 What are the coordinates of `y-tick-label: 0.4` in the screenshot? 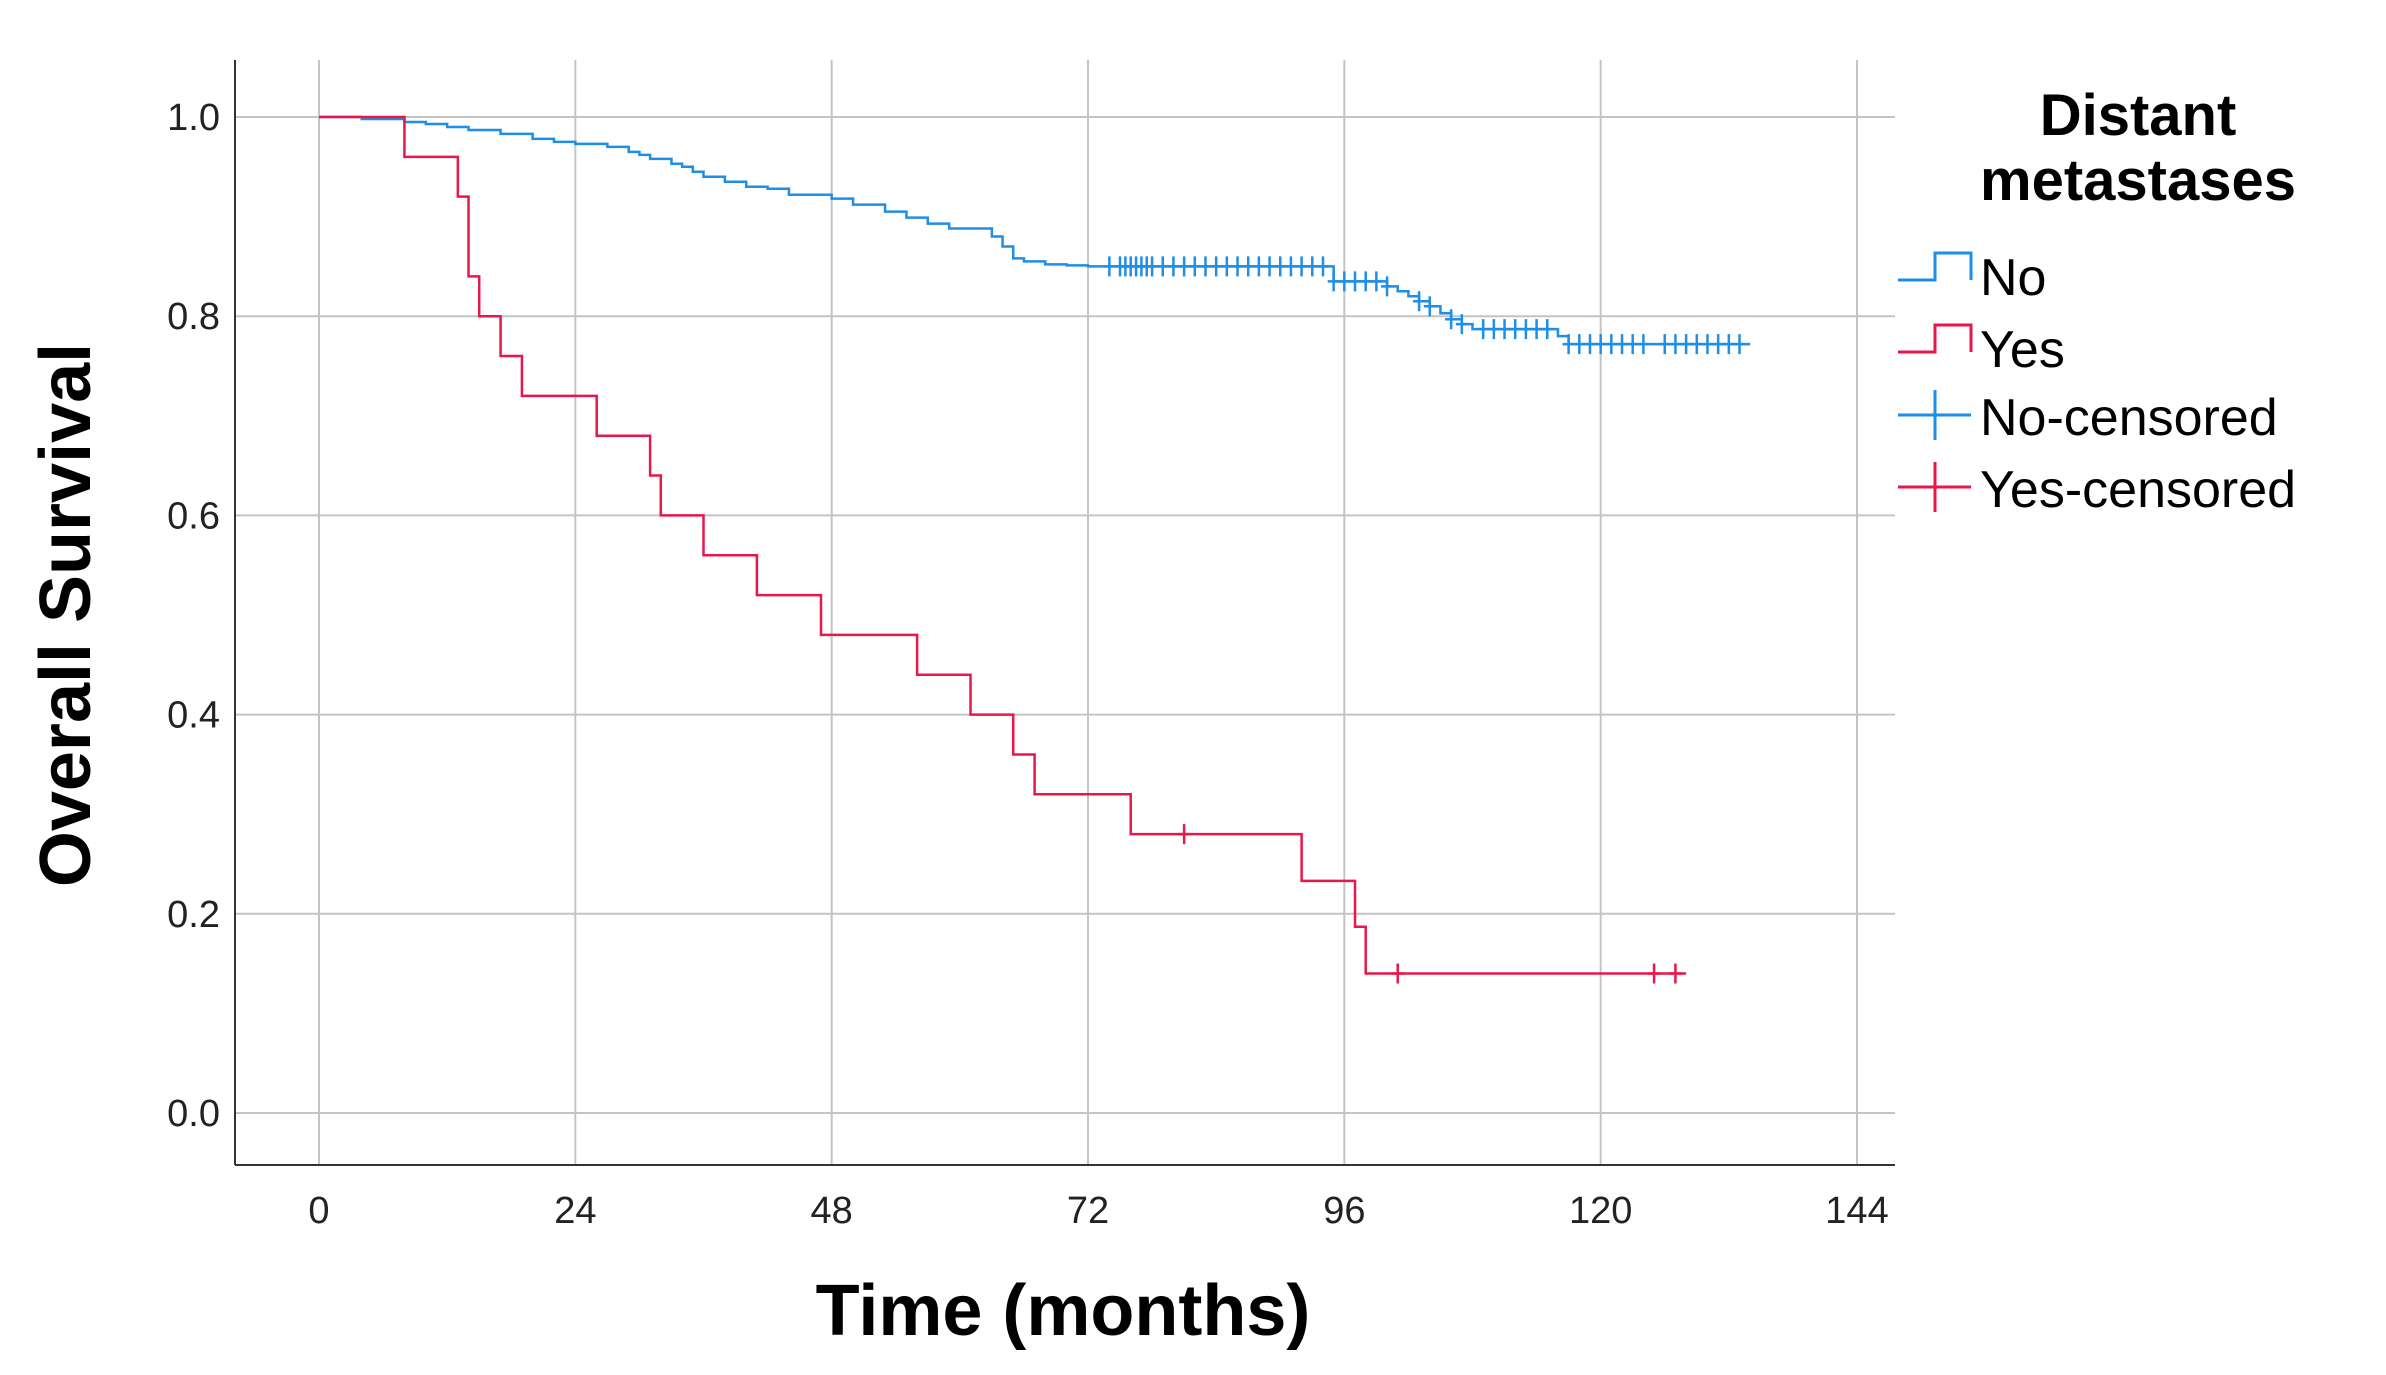 It's located at (193, 716).